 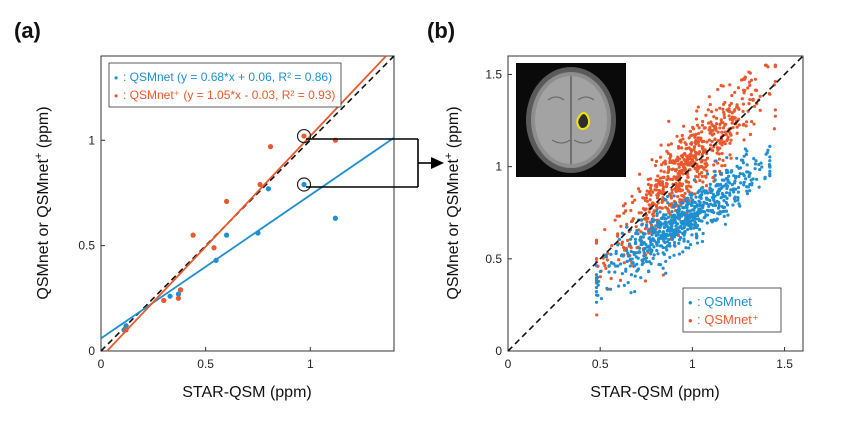 I want to click on panel-b-ylabel-tail: (ppm), so click(x=453, y=129).